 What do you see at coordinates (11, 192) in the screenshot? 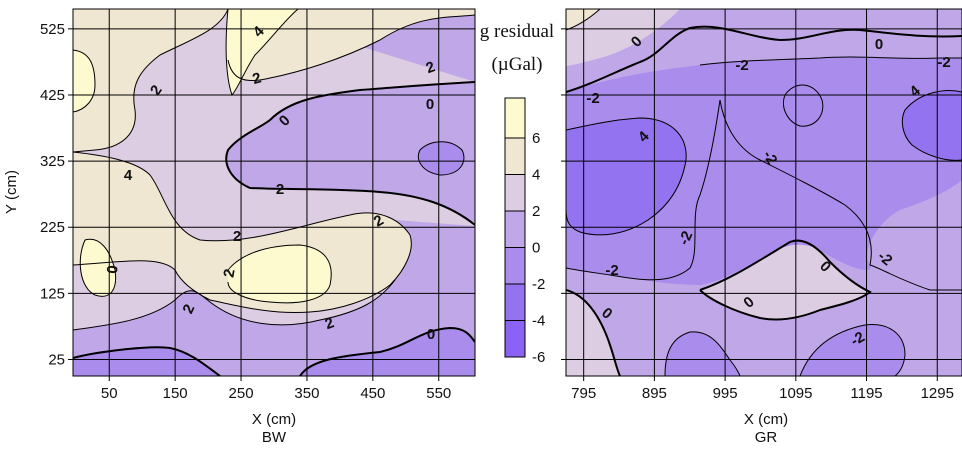
I see `bw-y-axis-title: Y (cm)` at bounding box center [11, 192].